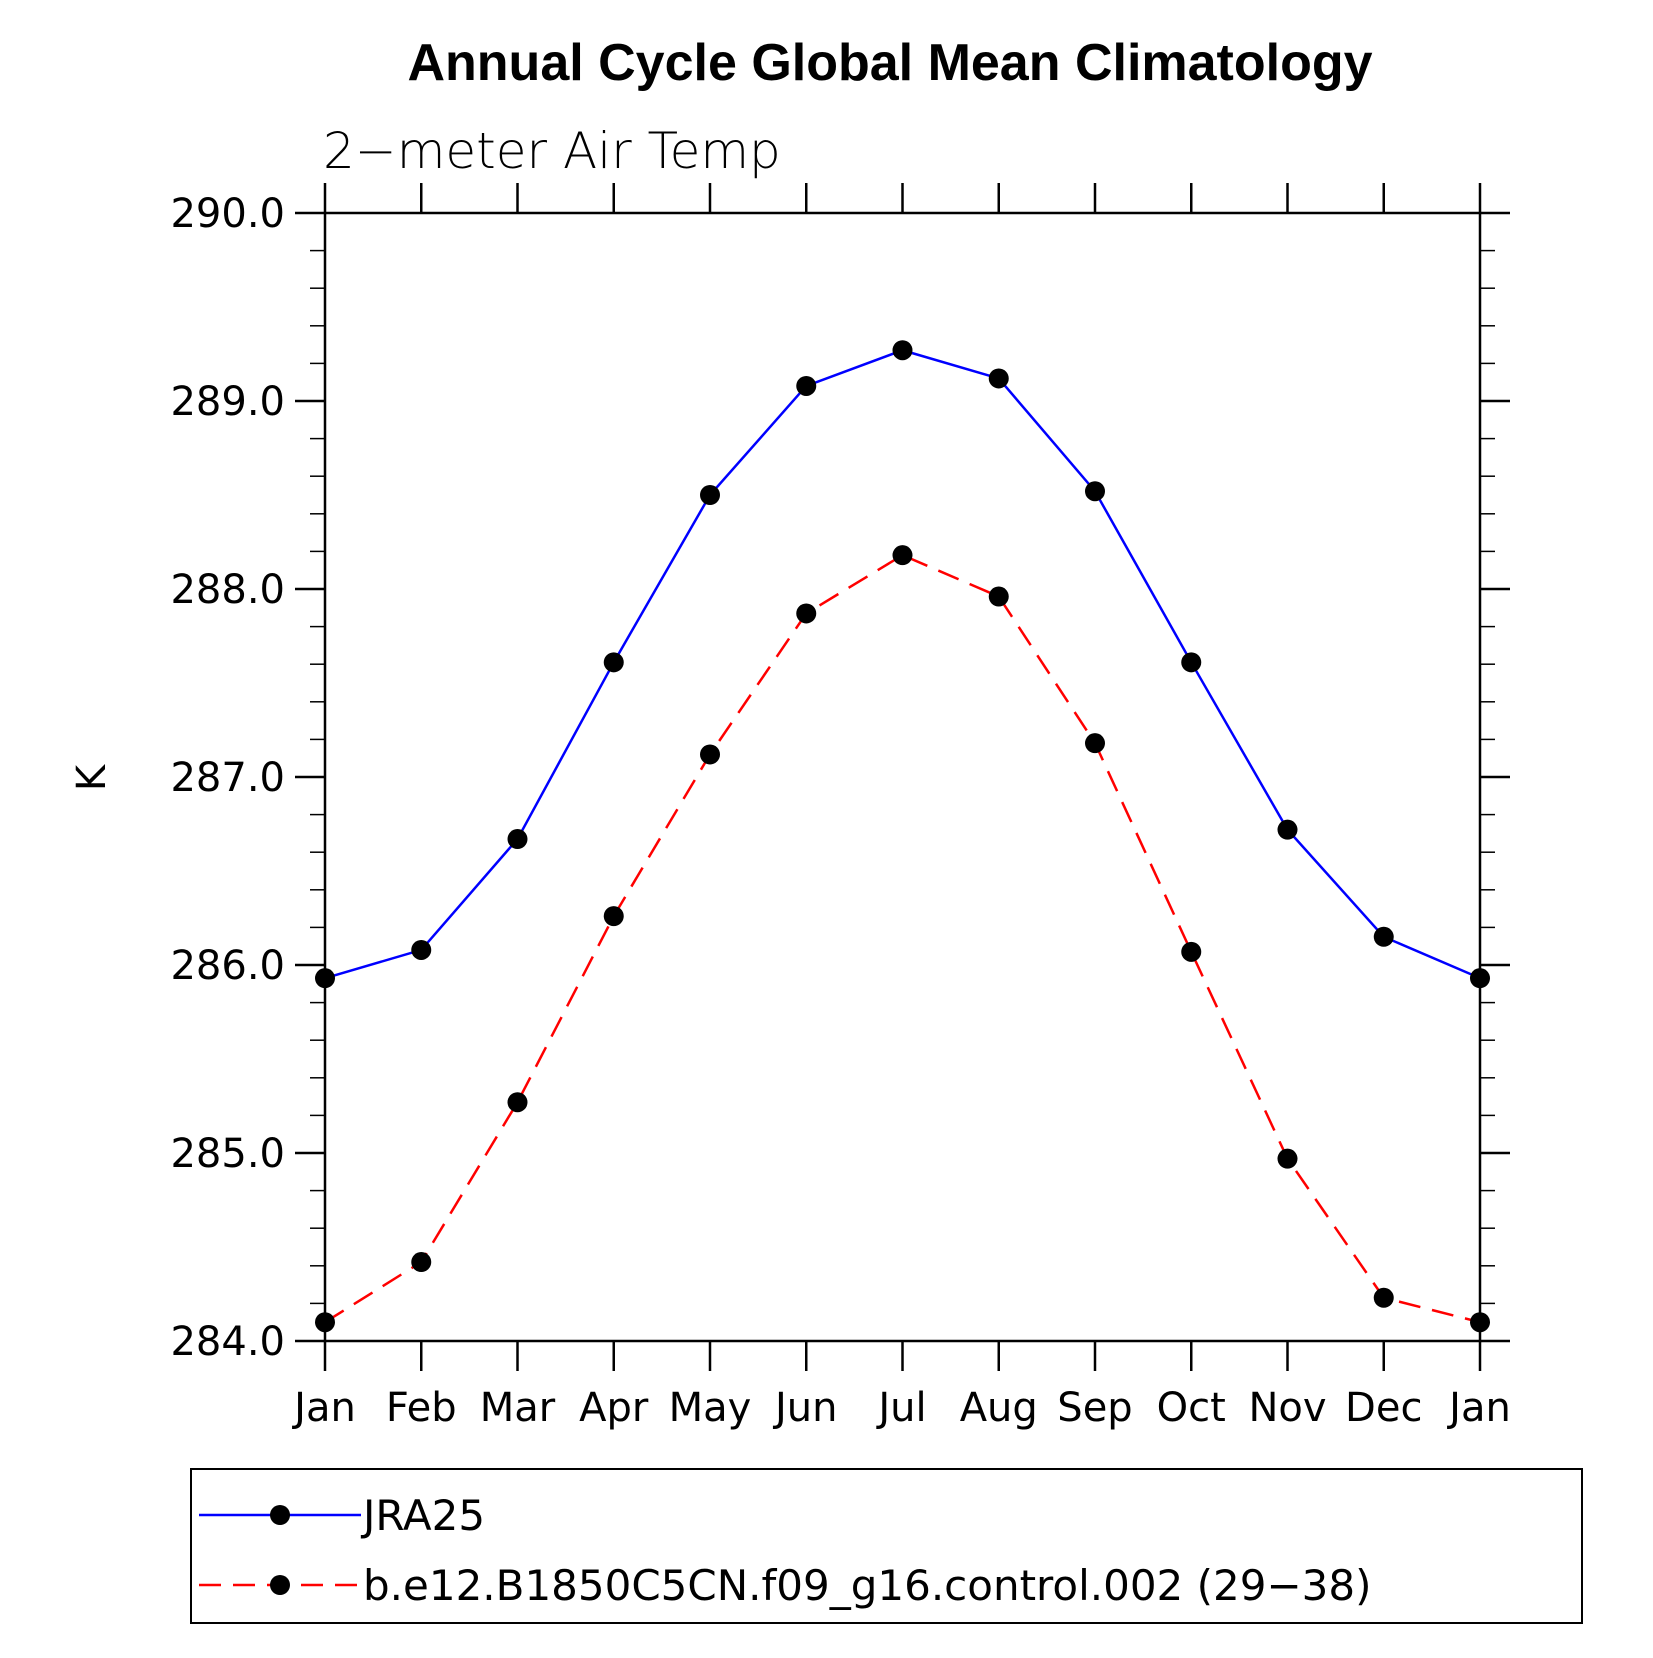  Describe the element at coordinates (227, 966) in the screenshot. I see `y-tick-label: 286.0` at that location.